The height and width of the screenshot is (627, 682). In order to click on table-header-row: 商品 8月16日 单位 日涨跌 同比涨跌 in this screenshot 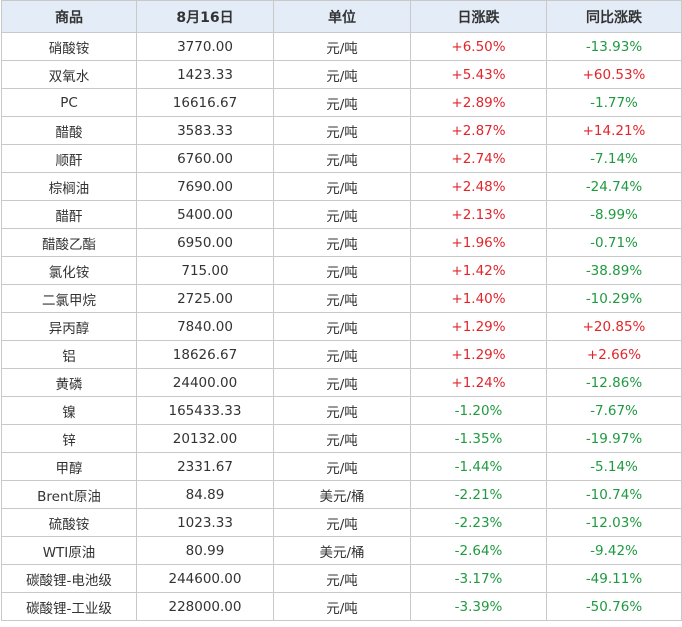, I will do `click(341, 16)`.